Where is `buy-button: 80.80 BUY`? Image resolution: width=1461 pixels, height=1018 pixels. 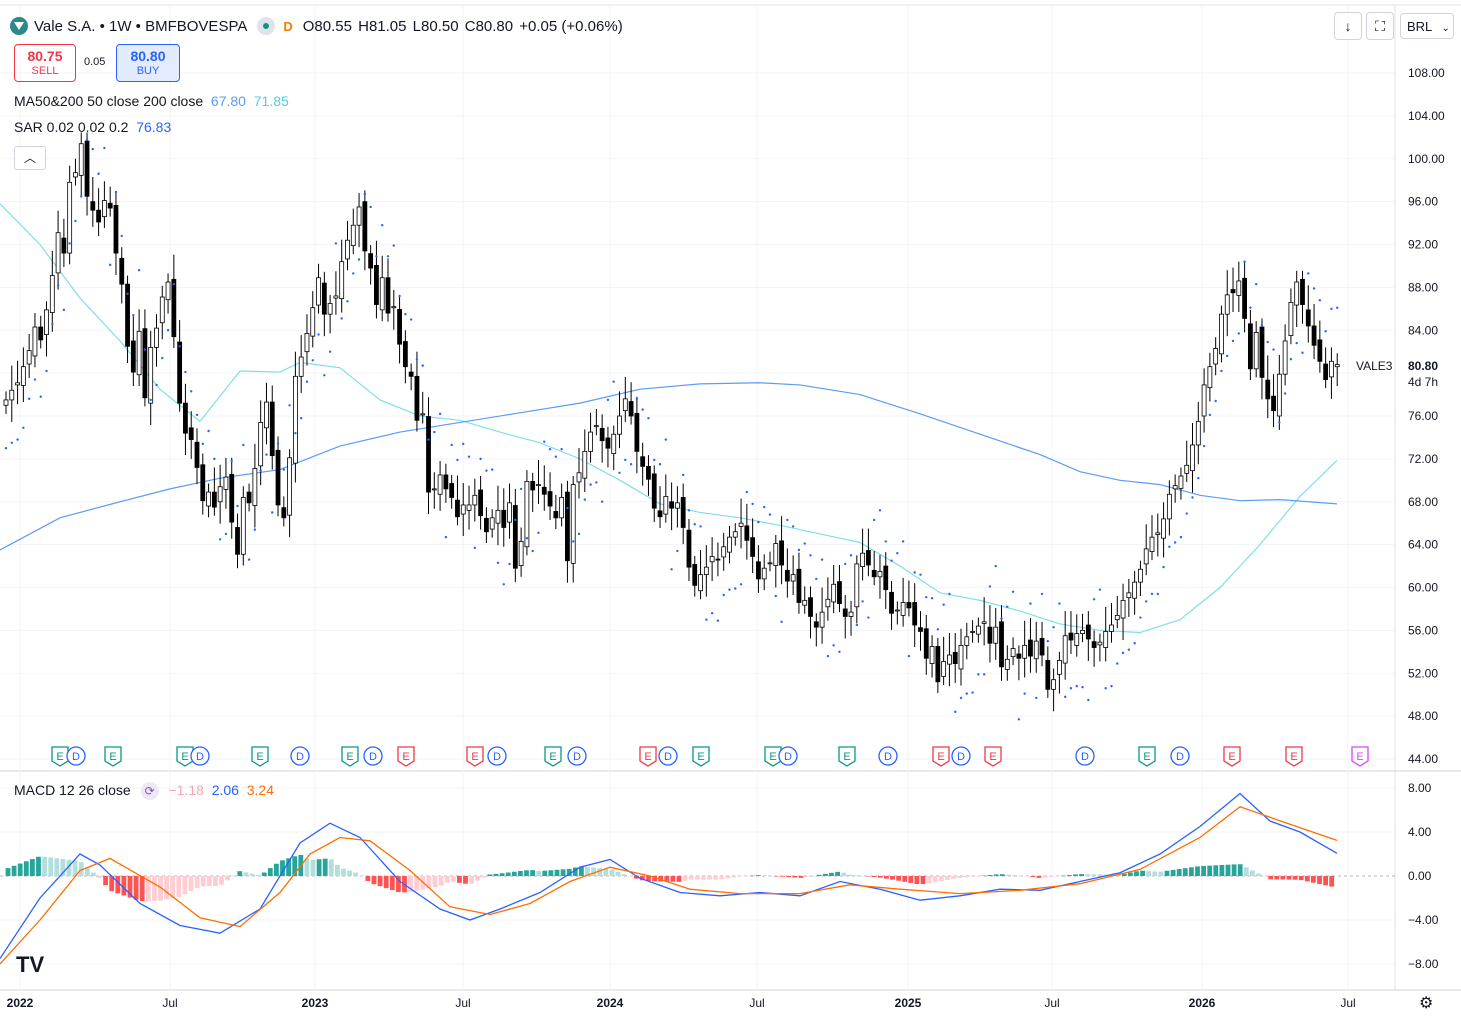 buy-button: 80.80 BUY is located at coordinates (148, 63).